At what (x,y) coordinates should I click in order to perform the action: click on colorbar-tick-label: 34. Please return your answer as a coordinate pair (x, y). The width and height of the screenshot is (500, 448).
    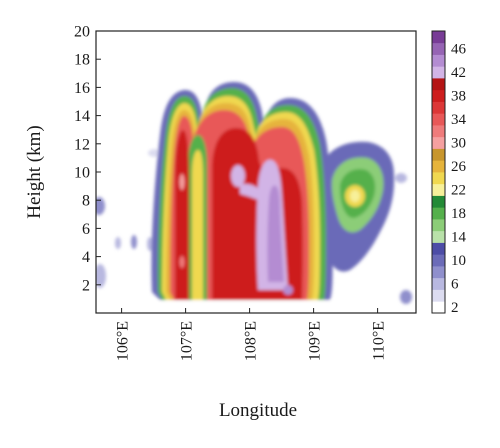
    Looking at the image, I should click on (459, 120).